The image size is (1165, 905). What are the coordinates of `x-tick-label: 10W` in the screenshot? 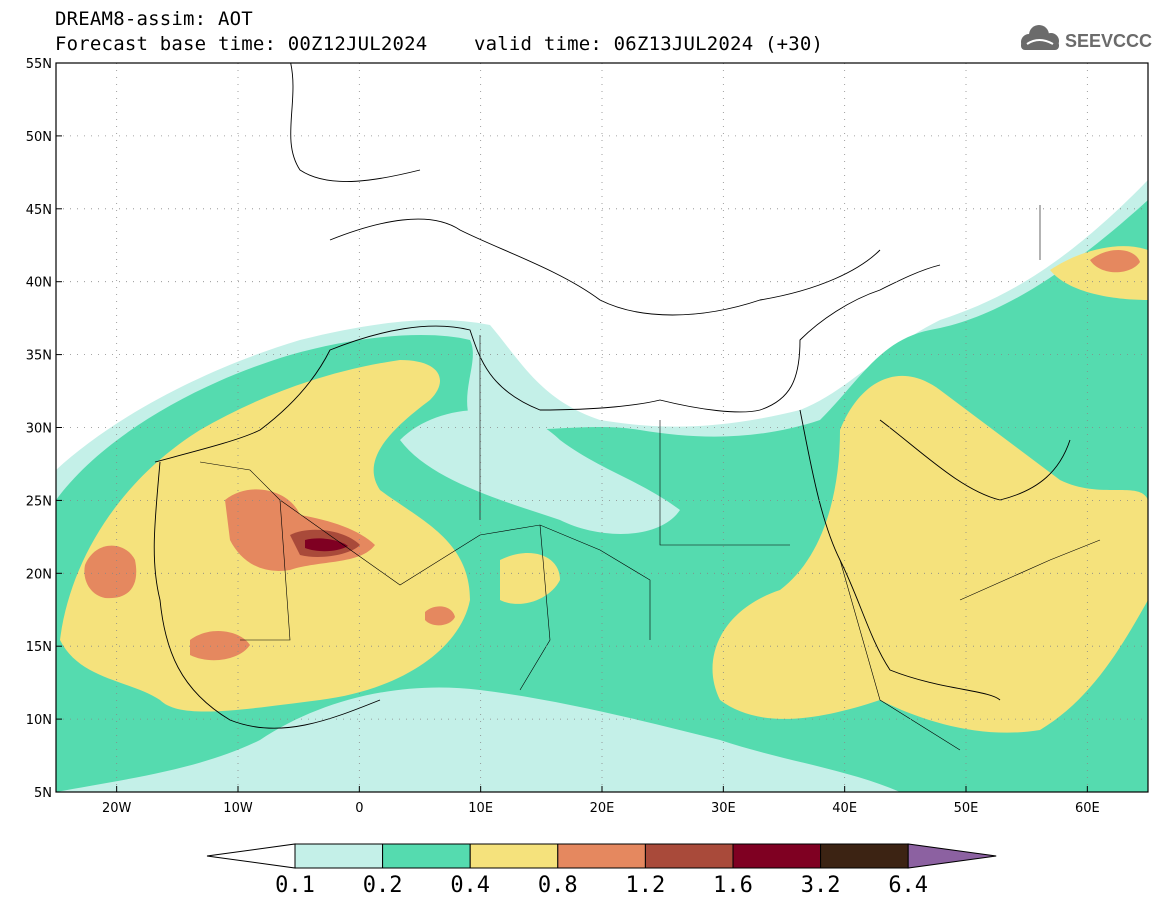 It's located at (238, 808).